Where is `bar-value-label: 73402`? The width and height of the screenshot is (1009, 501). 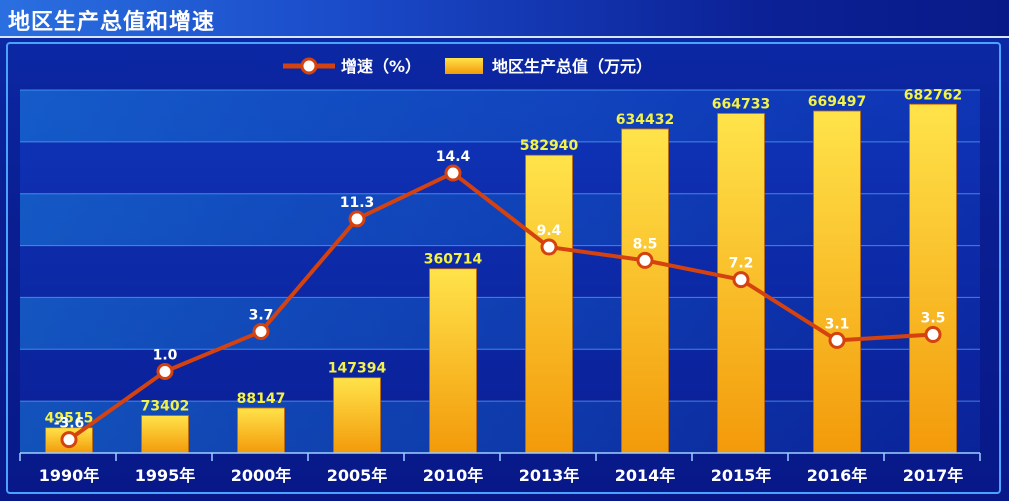
bar-value-label: 73402 is located at coordinates (165, 407).